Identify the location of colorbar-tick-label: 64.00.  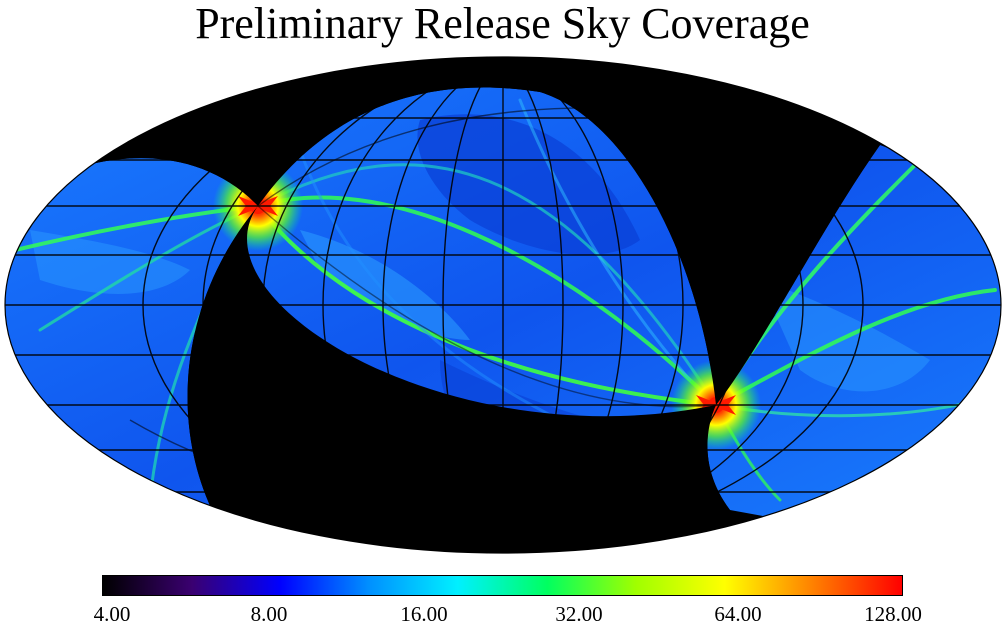
(738, 614).